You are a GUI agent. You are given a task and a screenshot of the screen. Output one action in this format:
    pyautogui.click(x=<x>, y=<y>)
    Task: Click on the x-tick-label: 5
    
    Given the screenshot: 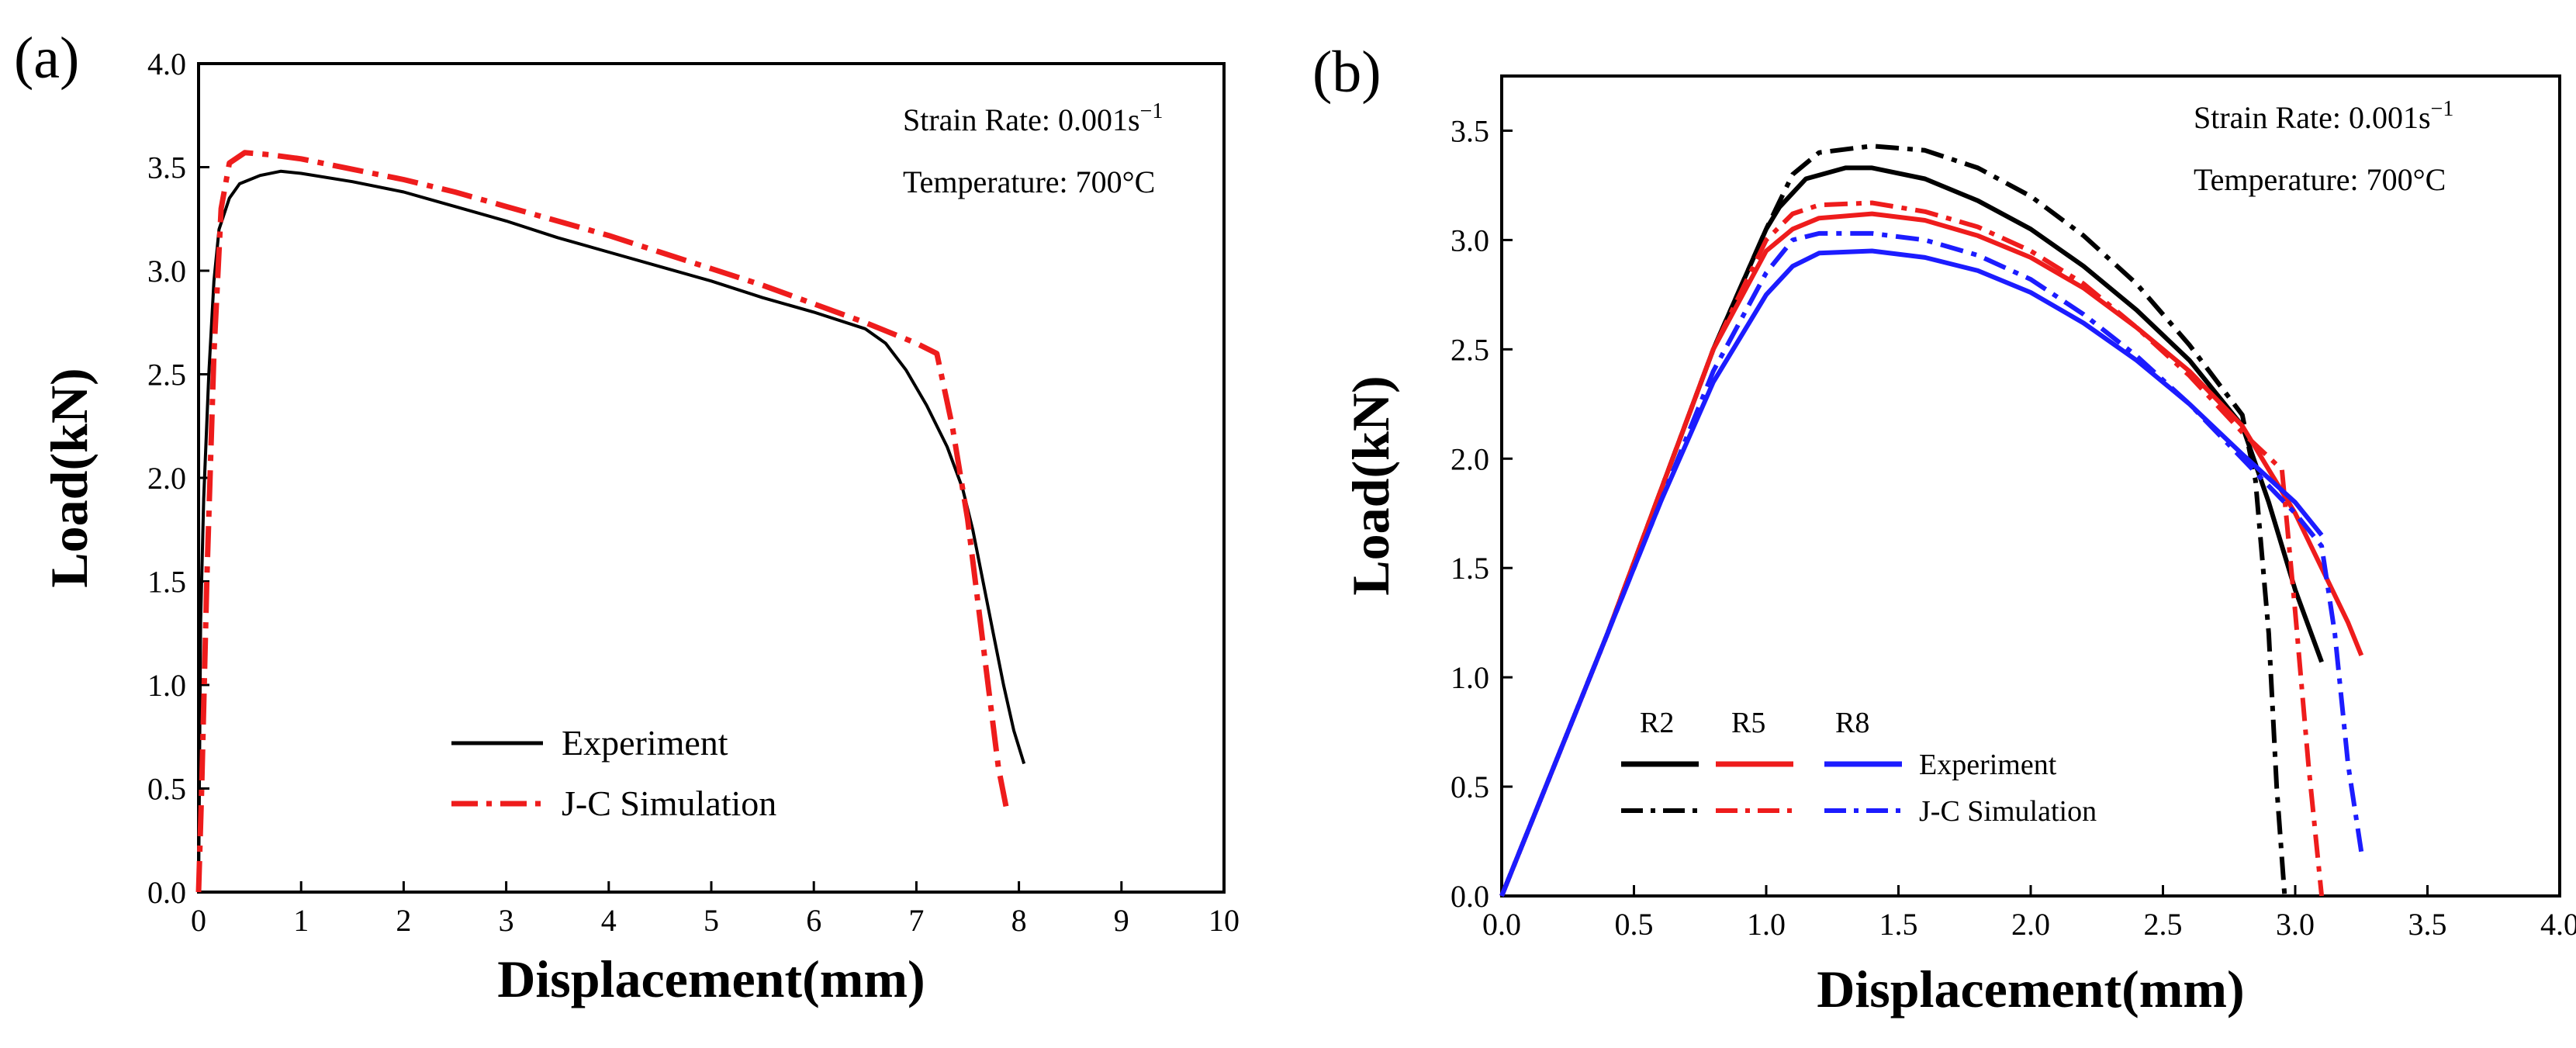 What is the action you would take?
    pyautogui.click(x=711, y=920)
    